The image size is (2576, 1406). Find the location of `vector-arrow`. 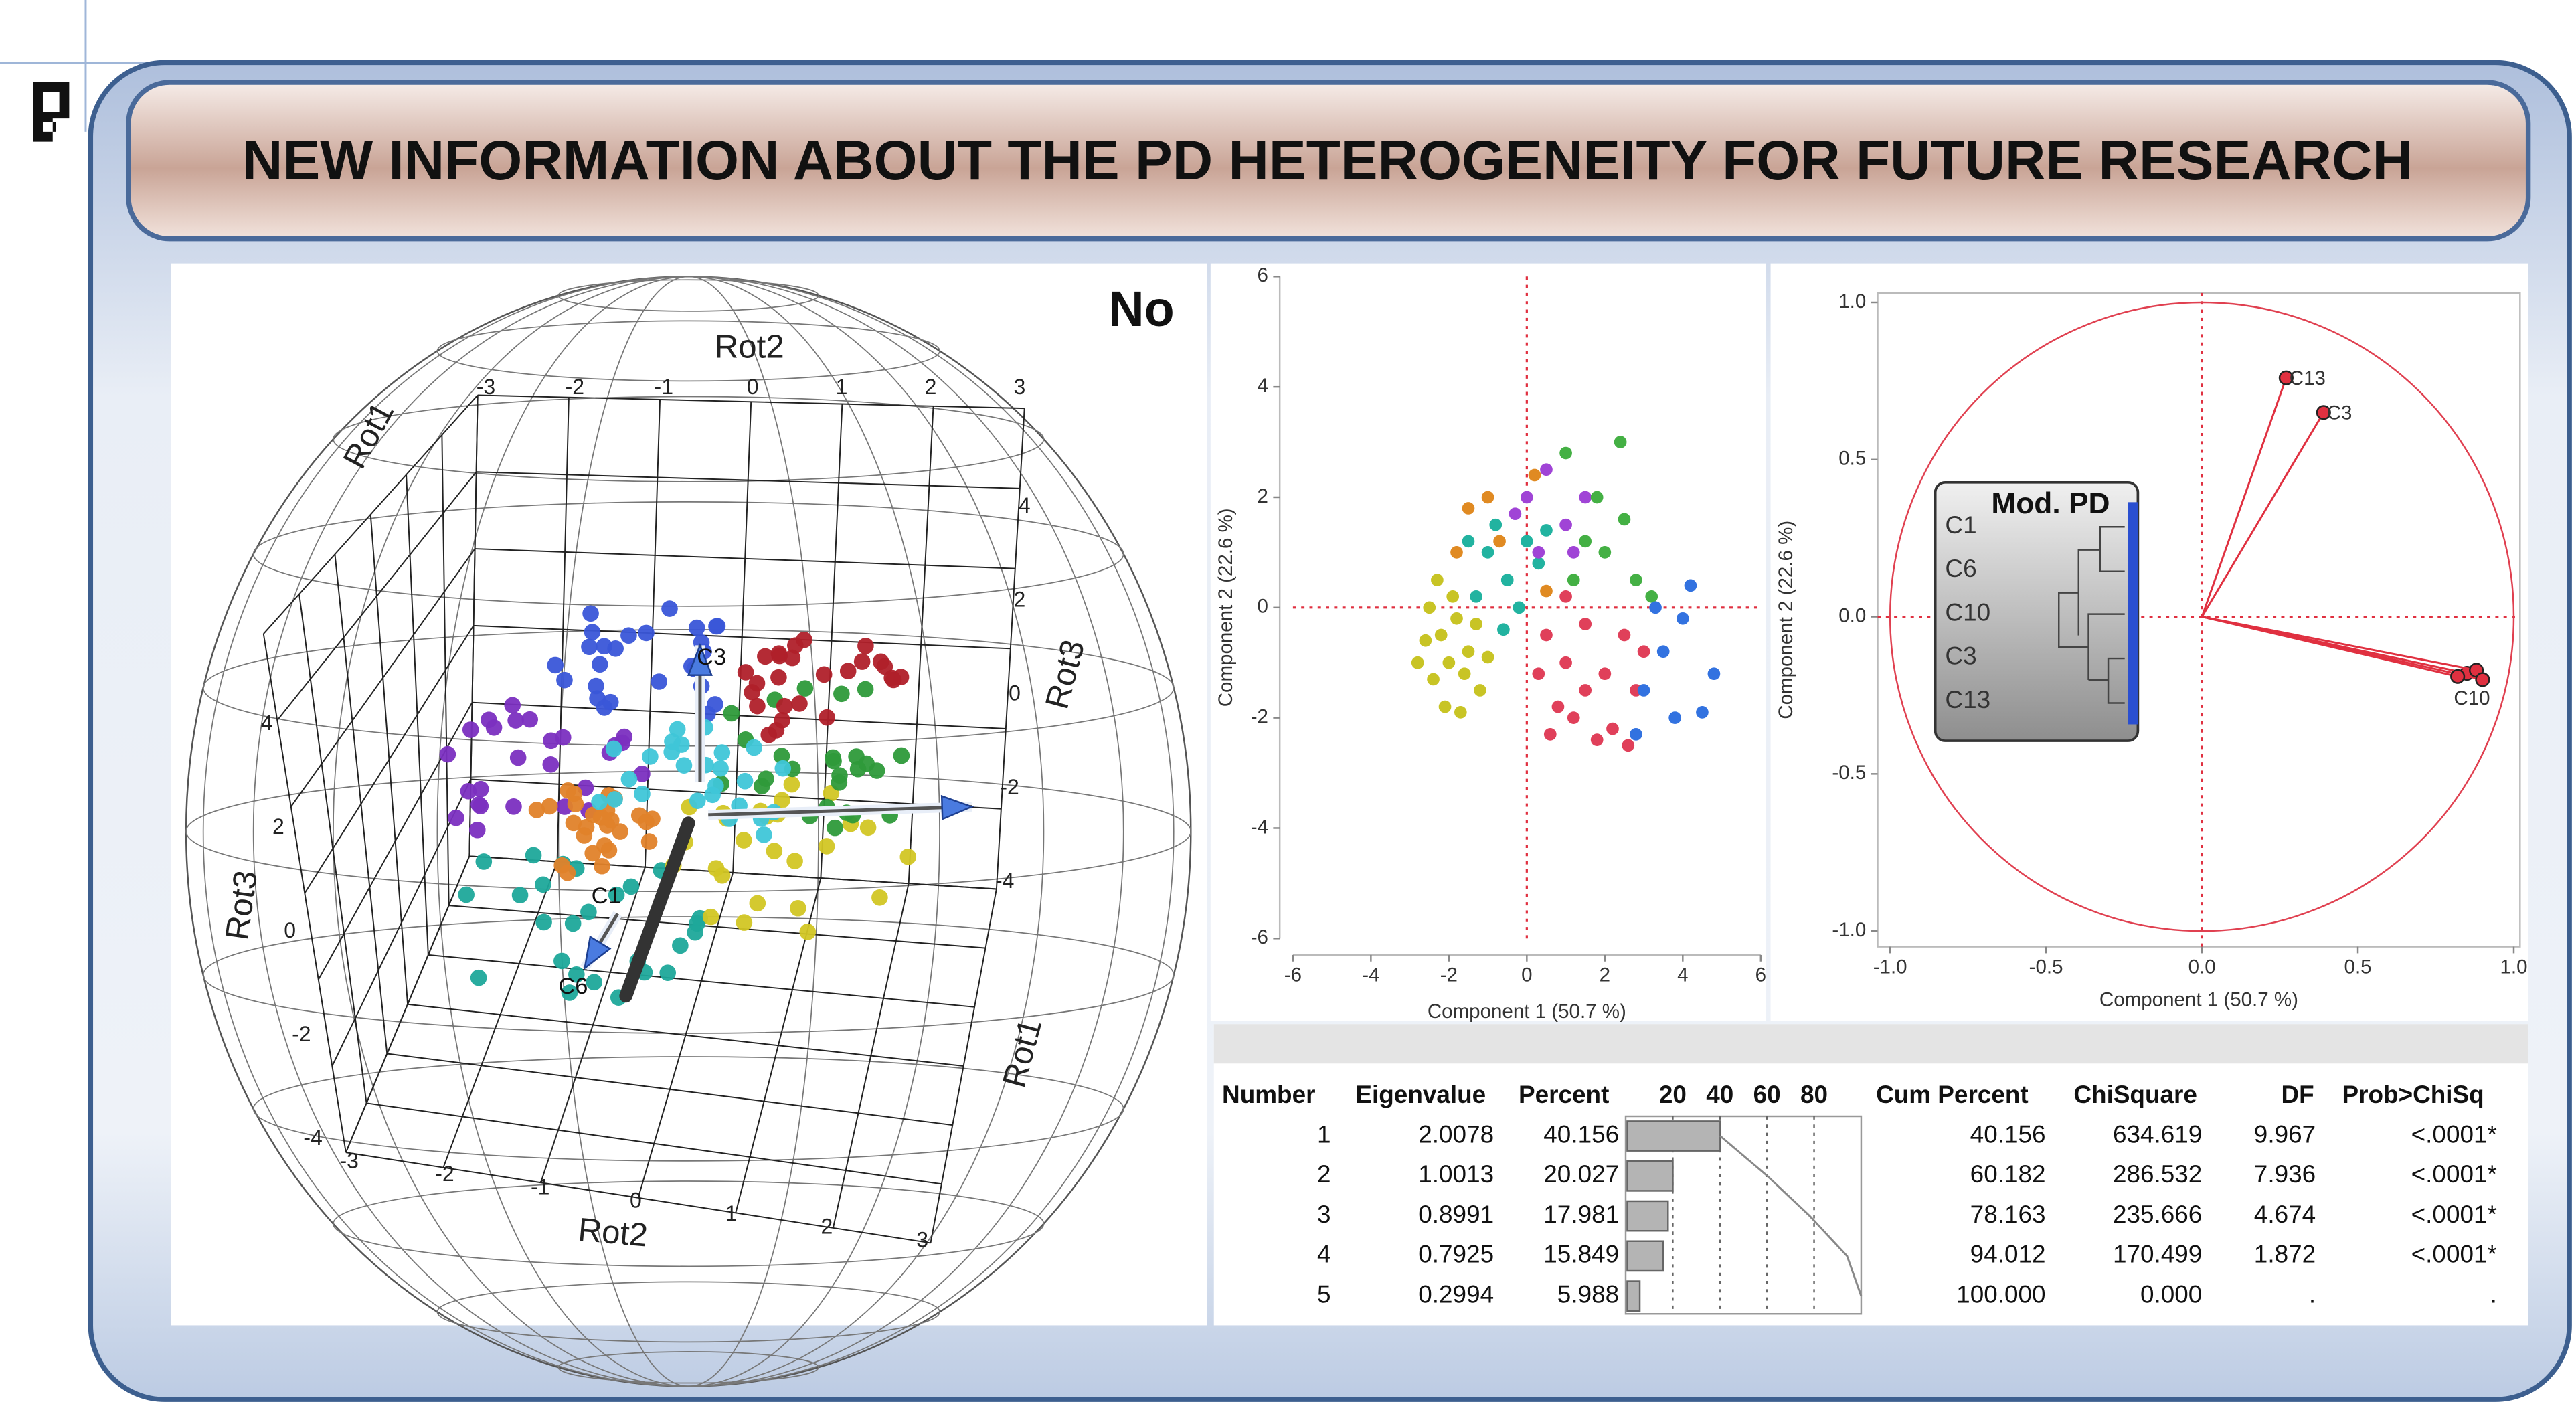

vector-arrow is located at coordinates (840, 811).